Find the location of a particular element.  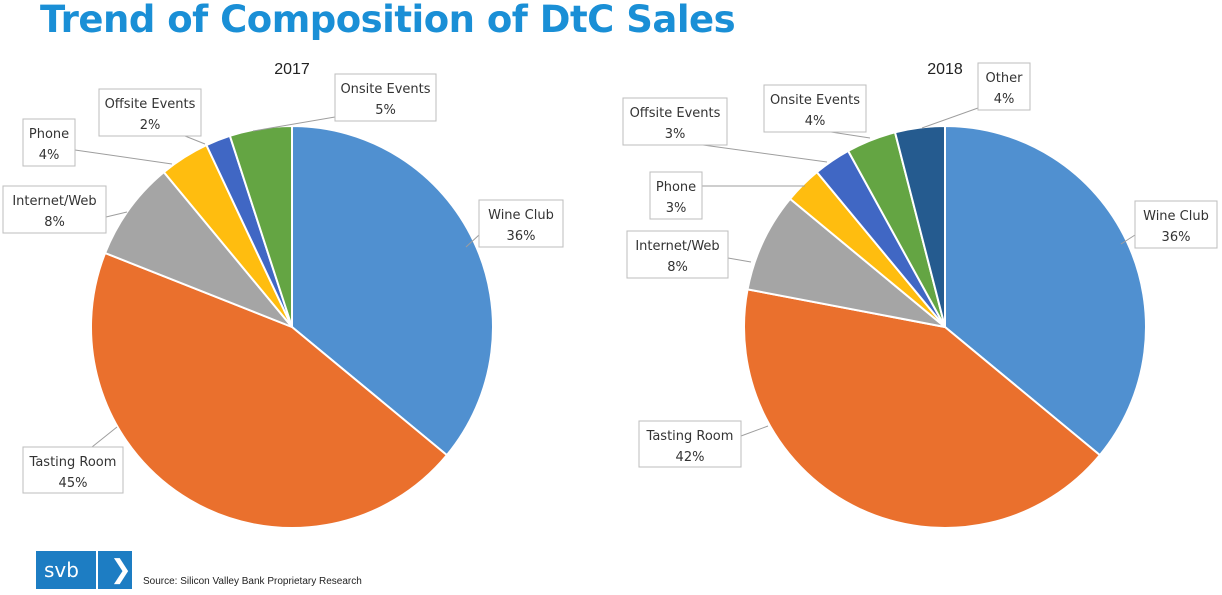

slice-value-onsite-events: 5% is located at coordinates (385, 110).